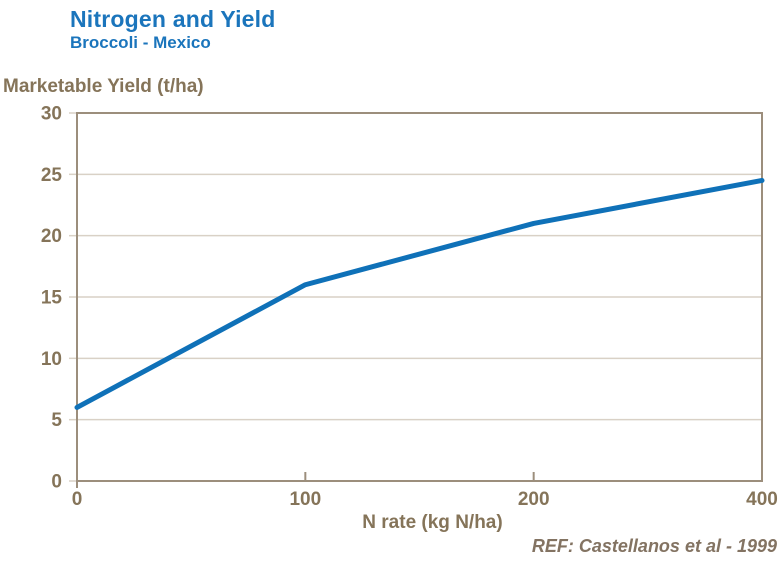 The image size is (784, 562). Describe the element at coordinates (762, 499) in the screenshot. I see `x-tick-label: 400` at that location.